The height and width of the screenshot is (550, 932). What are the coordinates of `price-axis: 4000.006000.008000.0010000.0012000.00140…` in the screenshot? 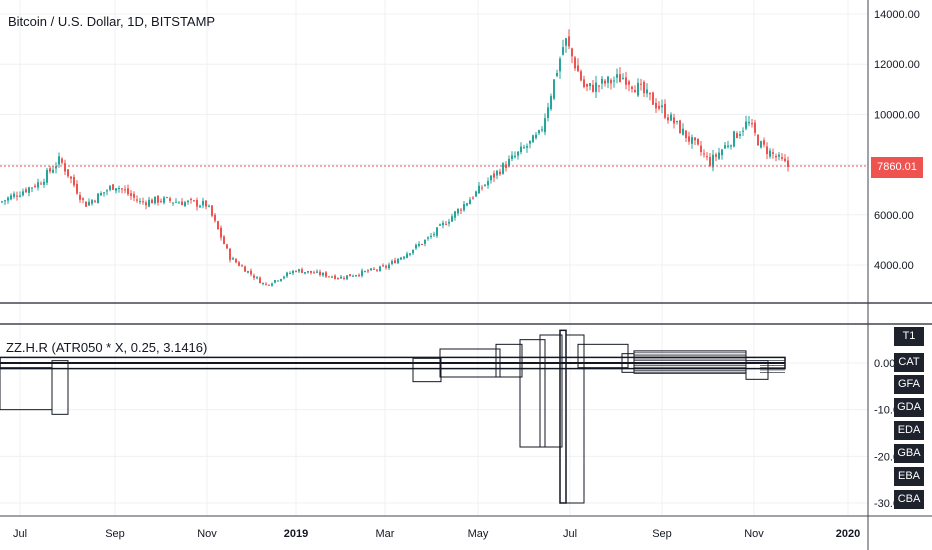 It's located at (897, 140).